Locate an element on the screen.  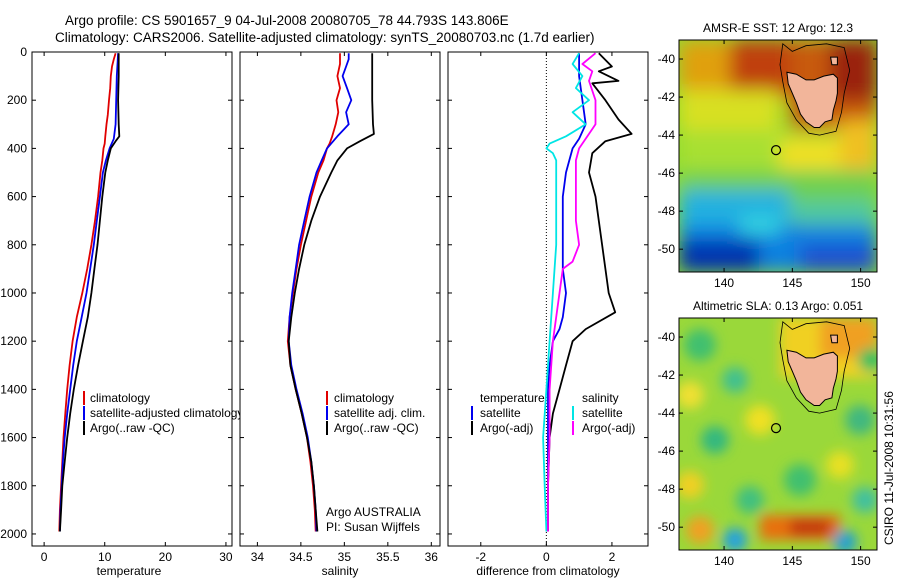
annotation-pi: PI: Susan Wijffels is located at coordinates (373, 527).